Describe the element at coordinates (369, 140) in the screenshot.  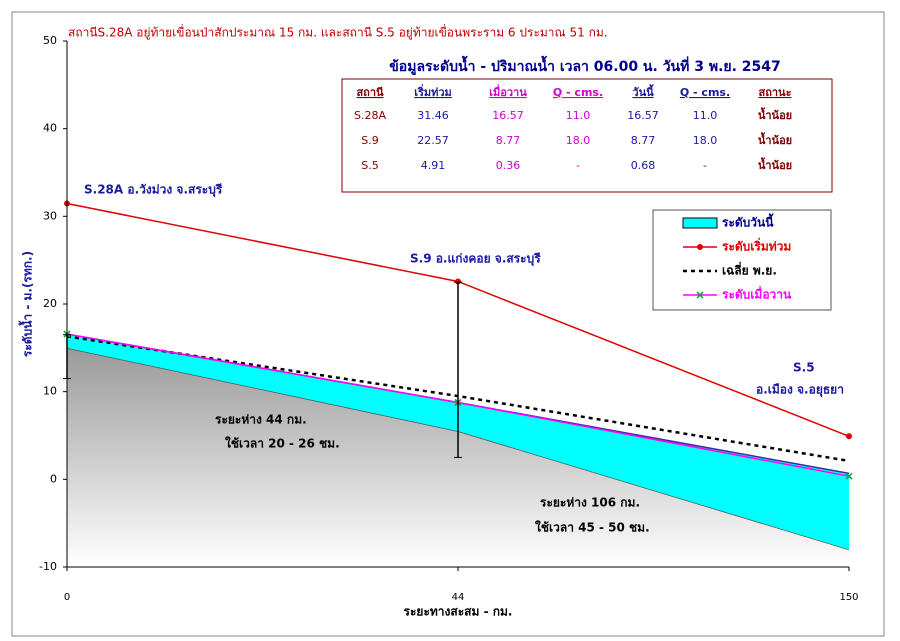
I see `table-cell: S.9` at that location.